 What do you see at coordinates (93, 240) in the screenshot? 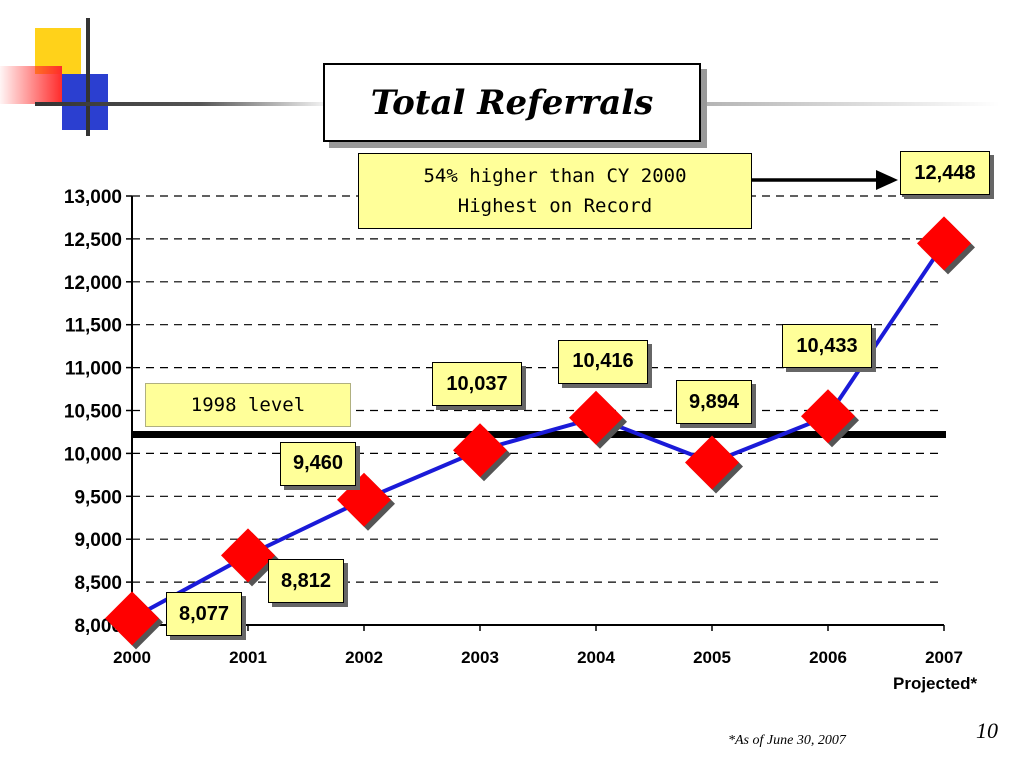
I see `y-tick-label: 12,500` at bounding box center [93, 240].